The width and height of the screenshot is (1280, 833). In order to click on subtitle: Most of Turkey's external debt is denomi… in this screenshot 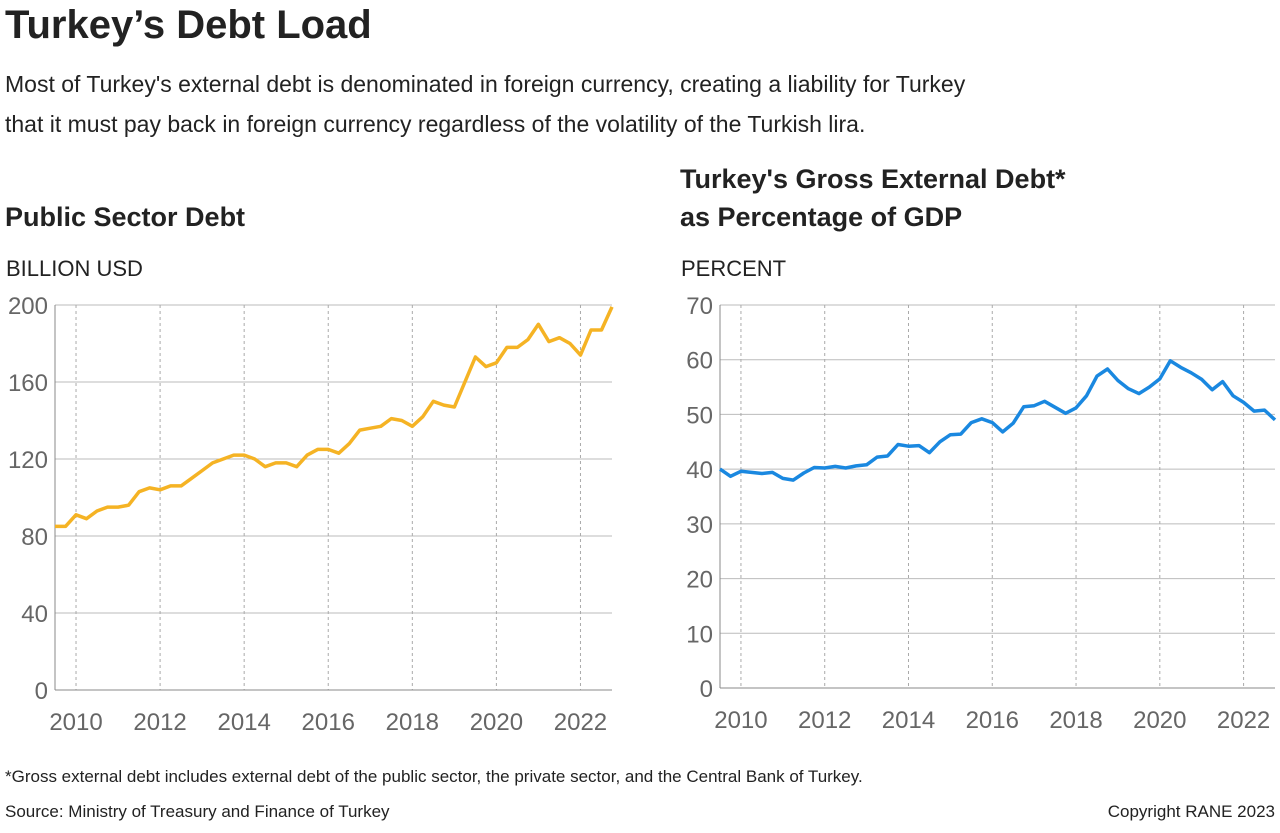, I will do `click(485, 84)`.